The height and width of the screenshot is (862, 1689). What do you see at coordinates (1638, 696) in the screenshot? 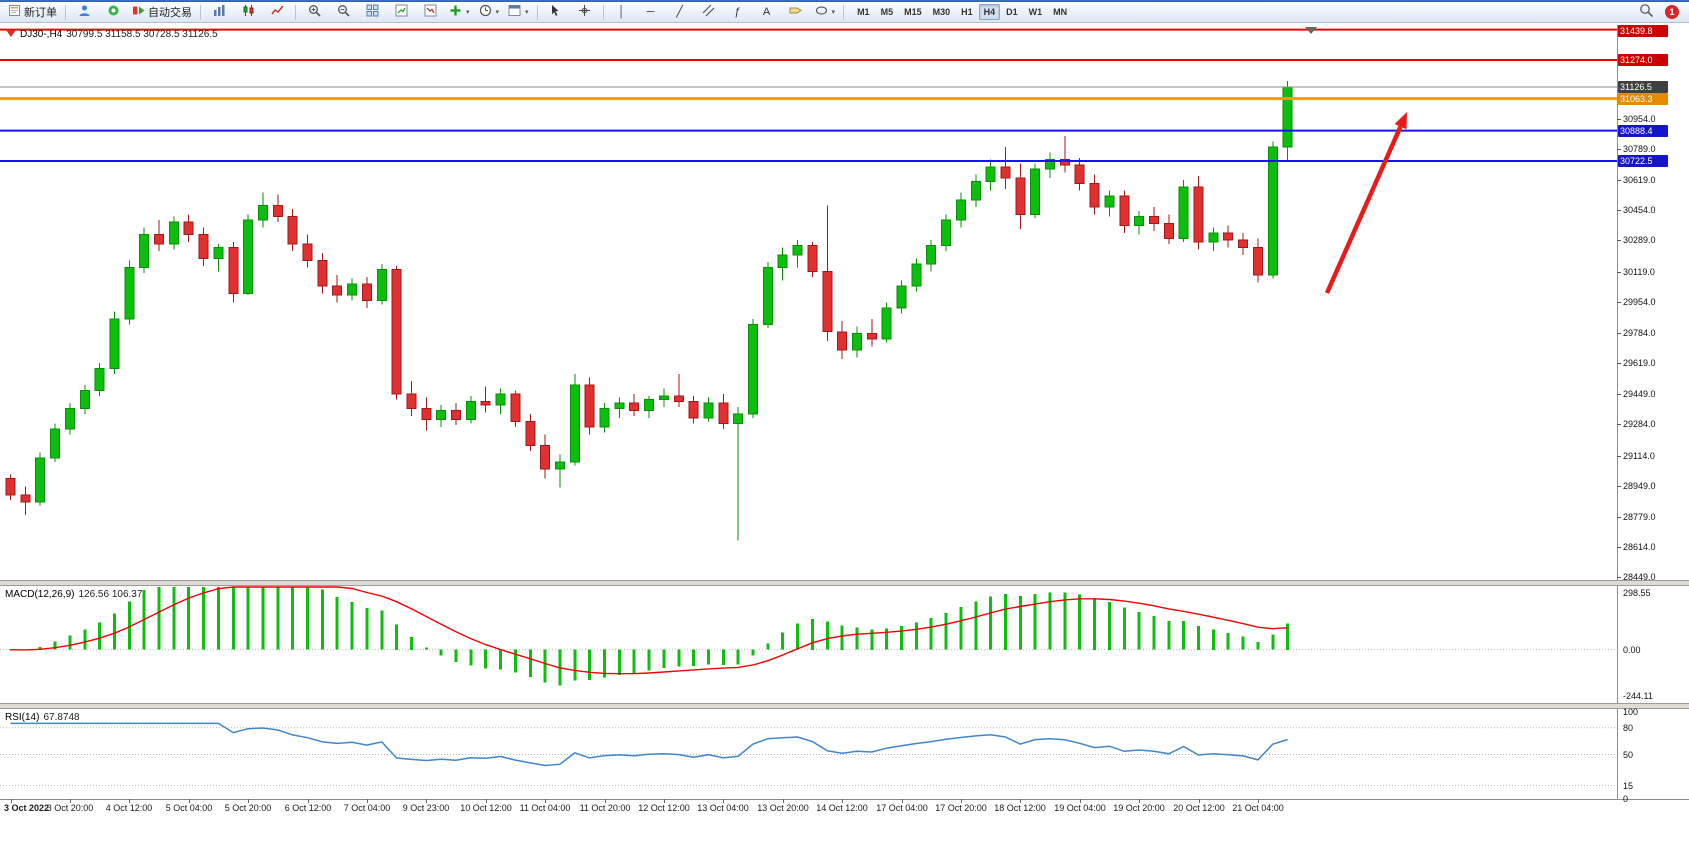
I see `macd-axis-label: -244.11` at bounding box center [1638, 696].